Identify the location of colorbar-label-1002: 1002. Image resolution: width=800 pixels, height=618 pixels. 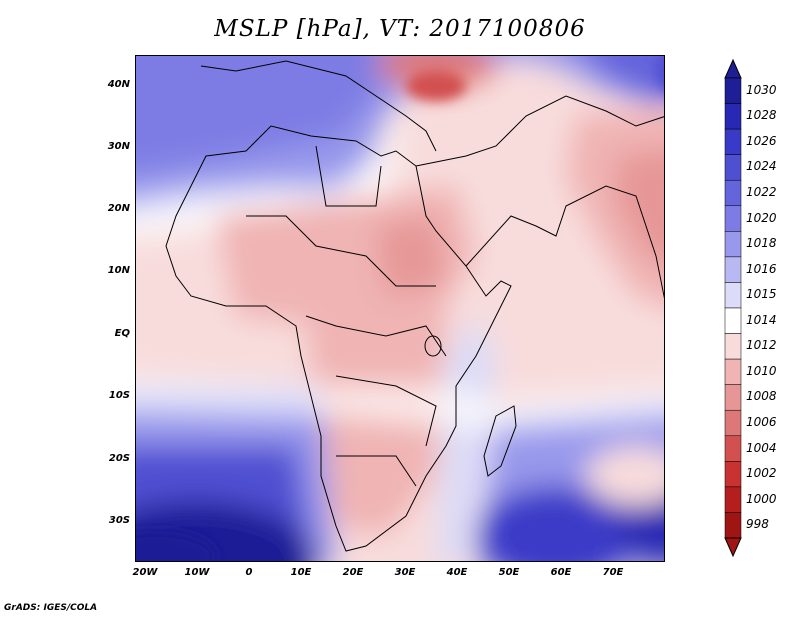
(761, 473).